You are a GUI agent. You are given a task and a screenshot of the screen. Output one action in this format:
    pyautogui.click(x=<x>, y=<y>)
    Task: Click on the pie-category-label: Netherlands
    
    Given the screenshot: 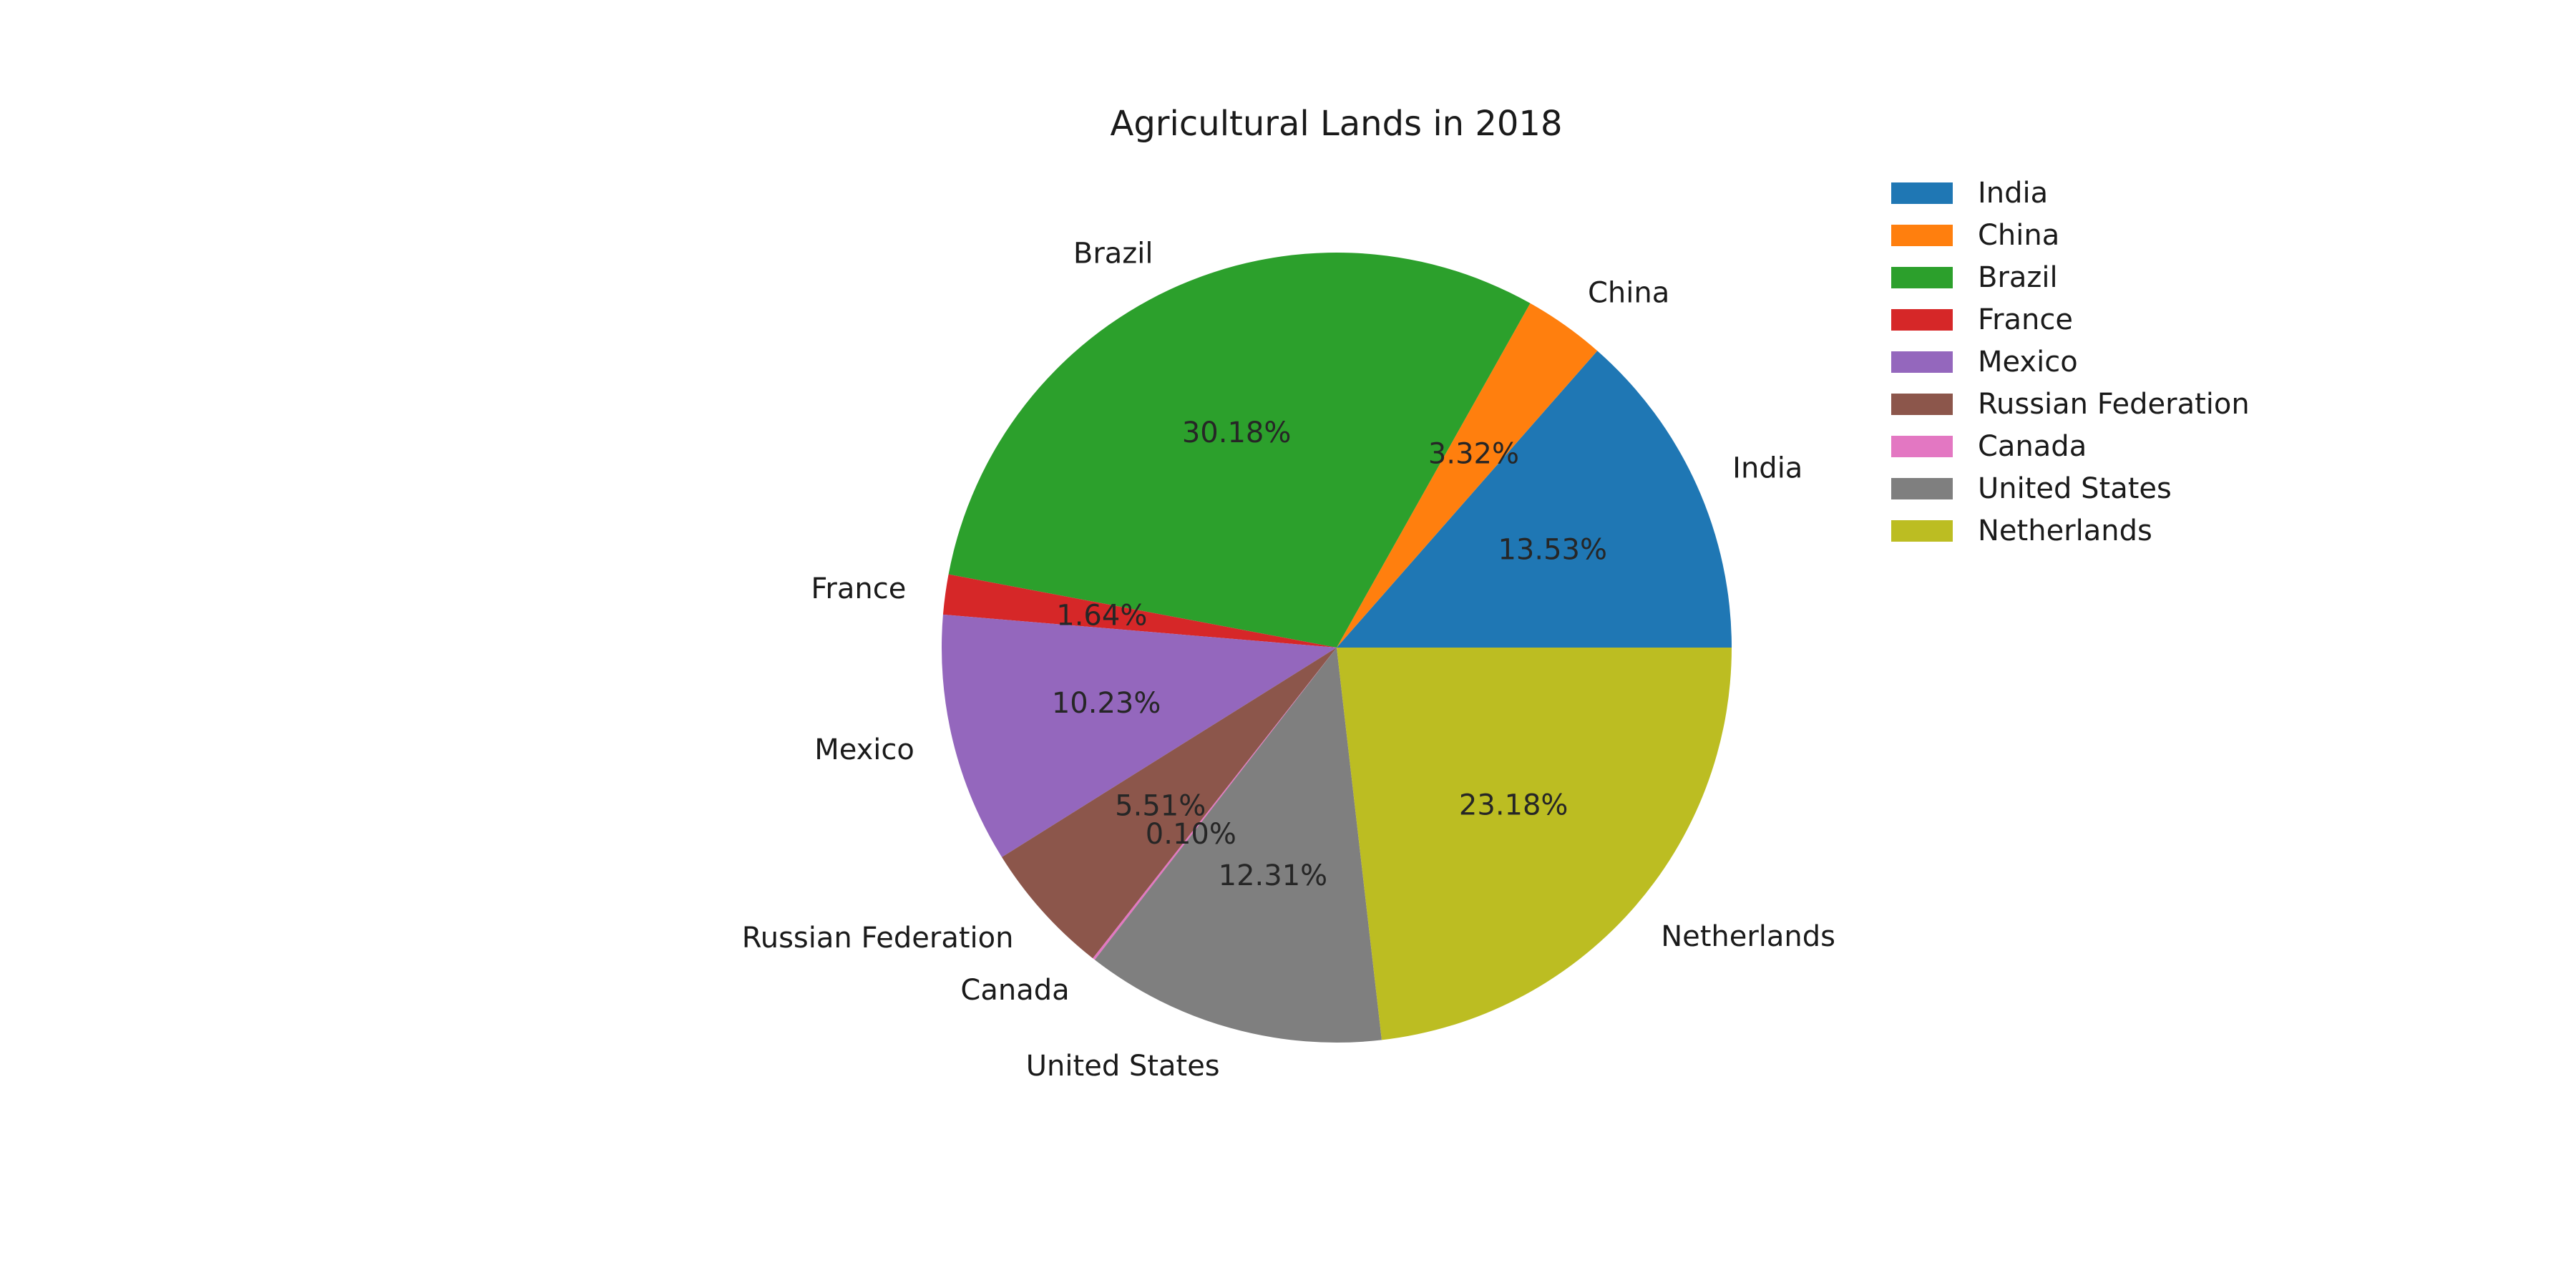 What is the action you would take?
    pyautogui.click(x=1748, y=936)
    